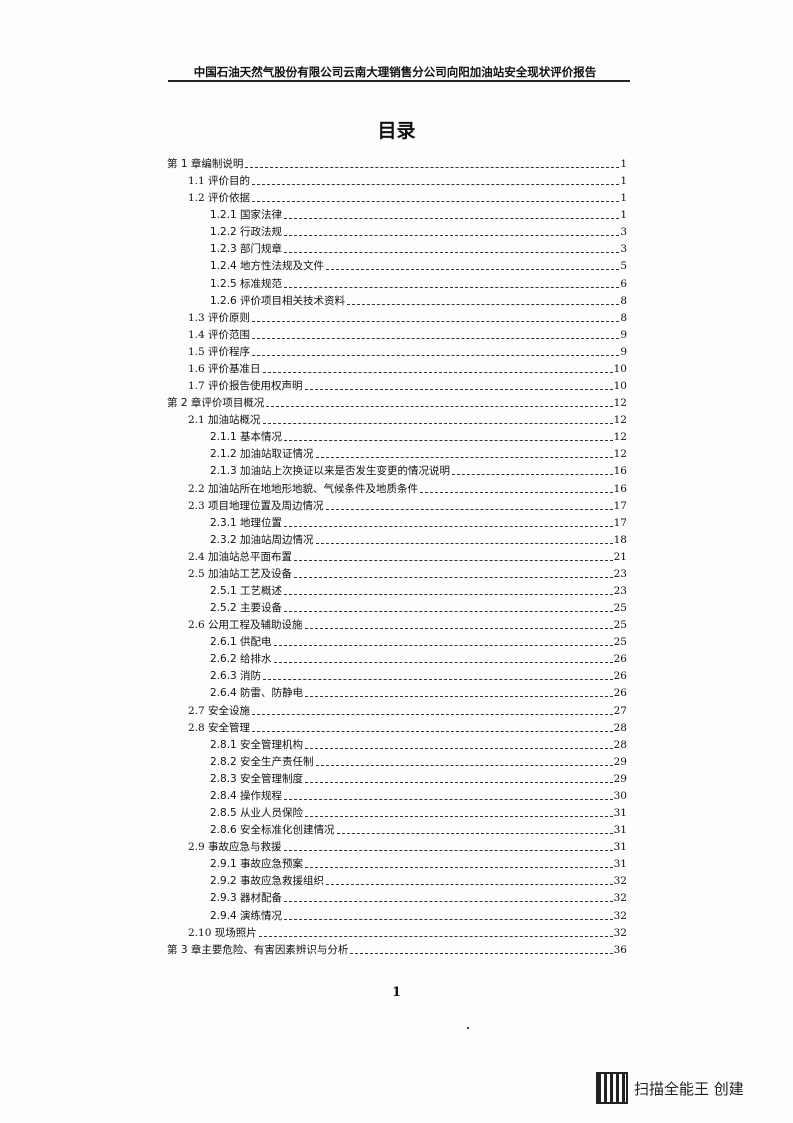 The image size is (793, 1123). Describe the element at coordinates (246, 522) in the screenshot. I see `toc-entry-label: 2.3.1 地理位置` at that location.